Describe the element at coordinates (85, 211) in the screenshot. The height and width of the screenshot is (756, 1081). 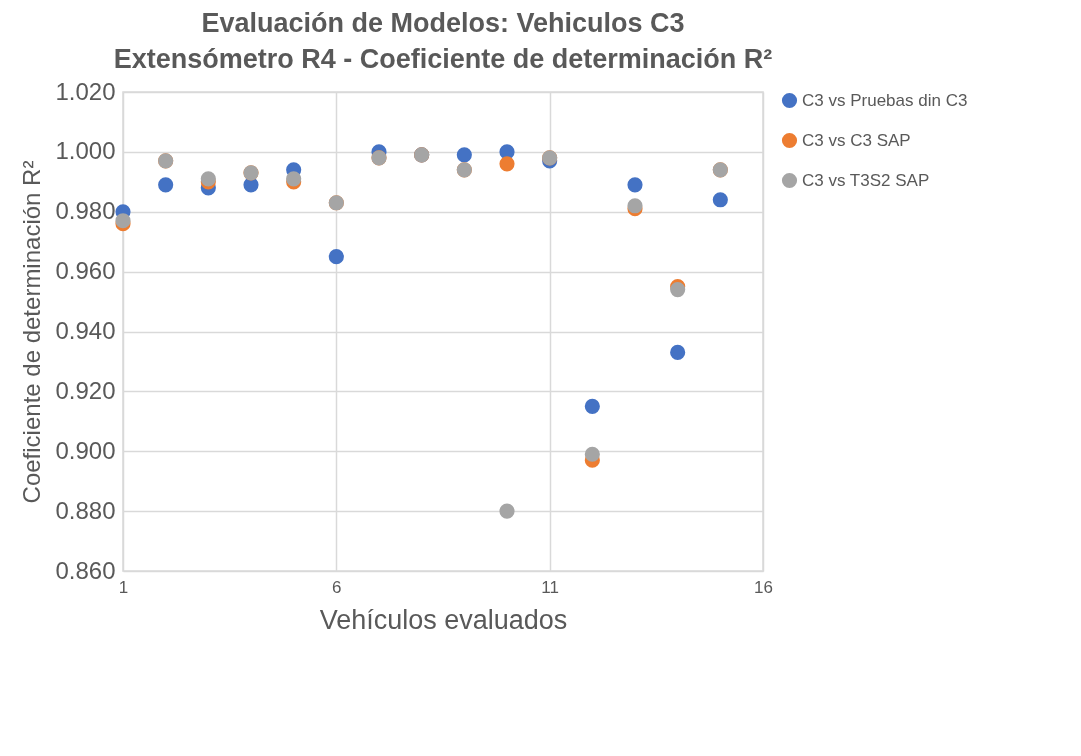
I see `y-tick-label: 0.980` at that location.